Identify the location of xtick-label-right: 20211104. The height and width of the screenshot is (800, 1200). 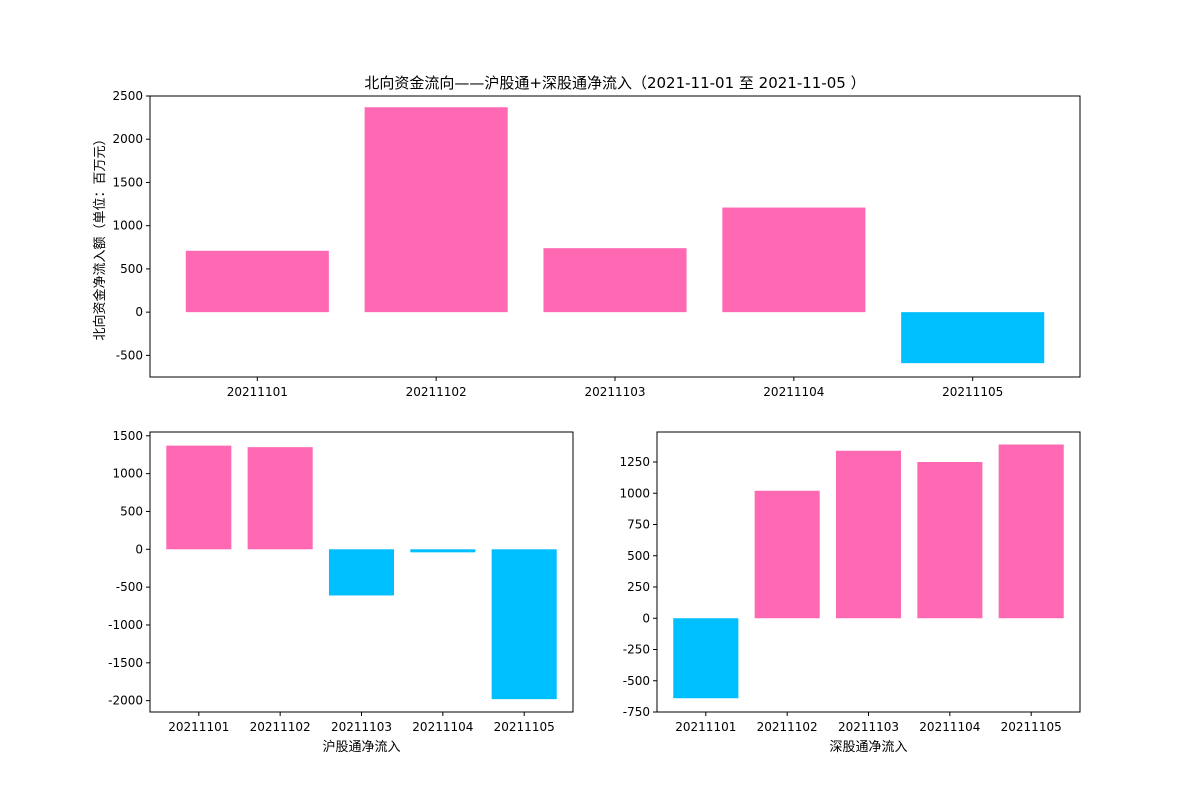
(949, 727).